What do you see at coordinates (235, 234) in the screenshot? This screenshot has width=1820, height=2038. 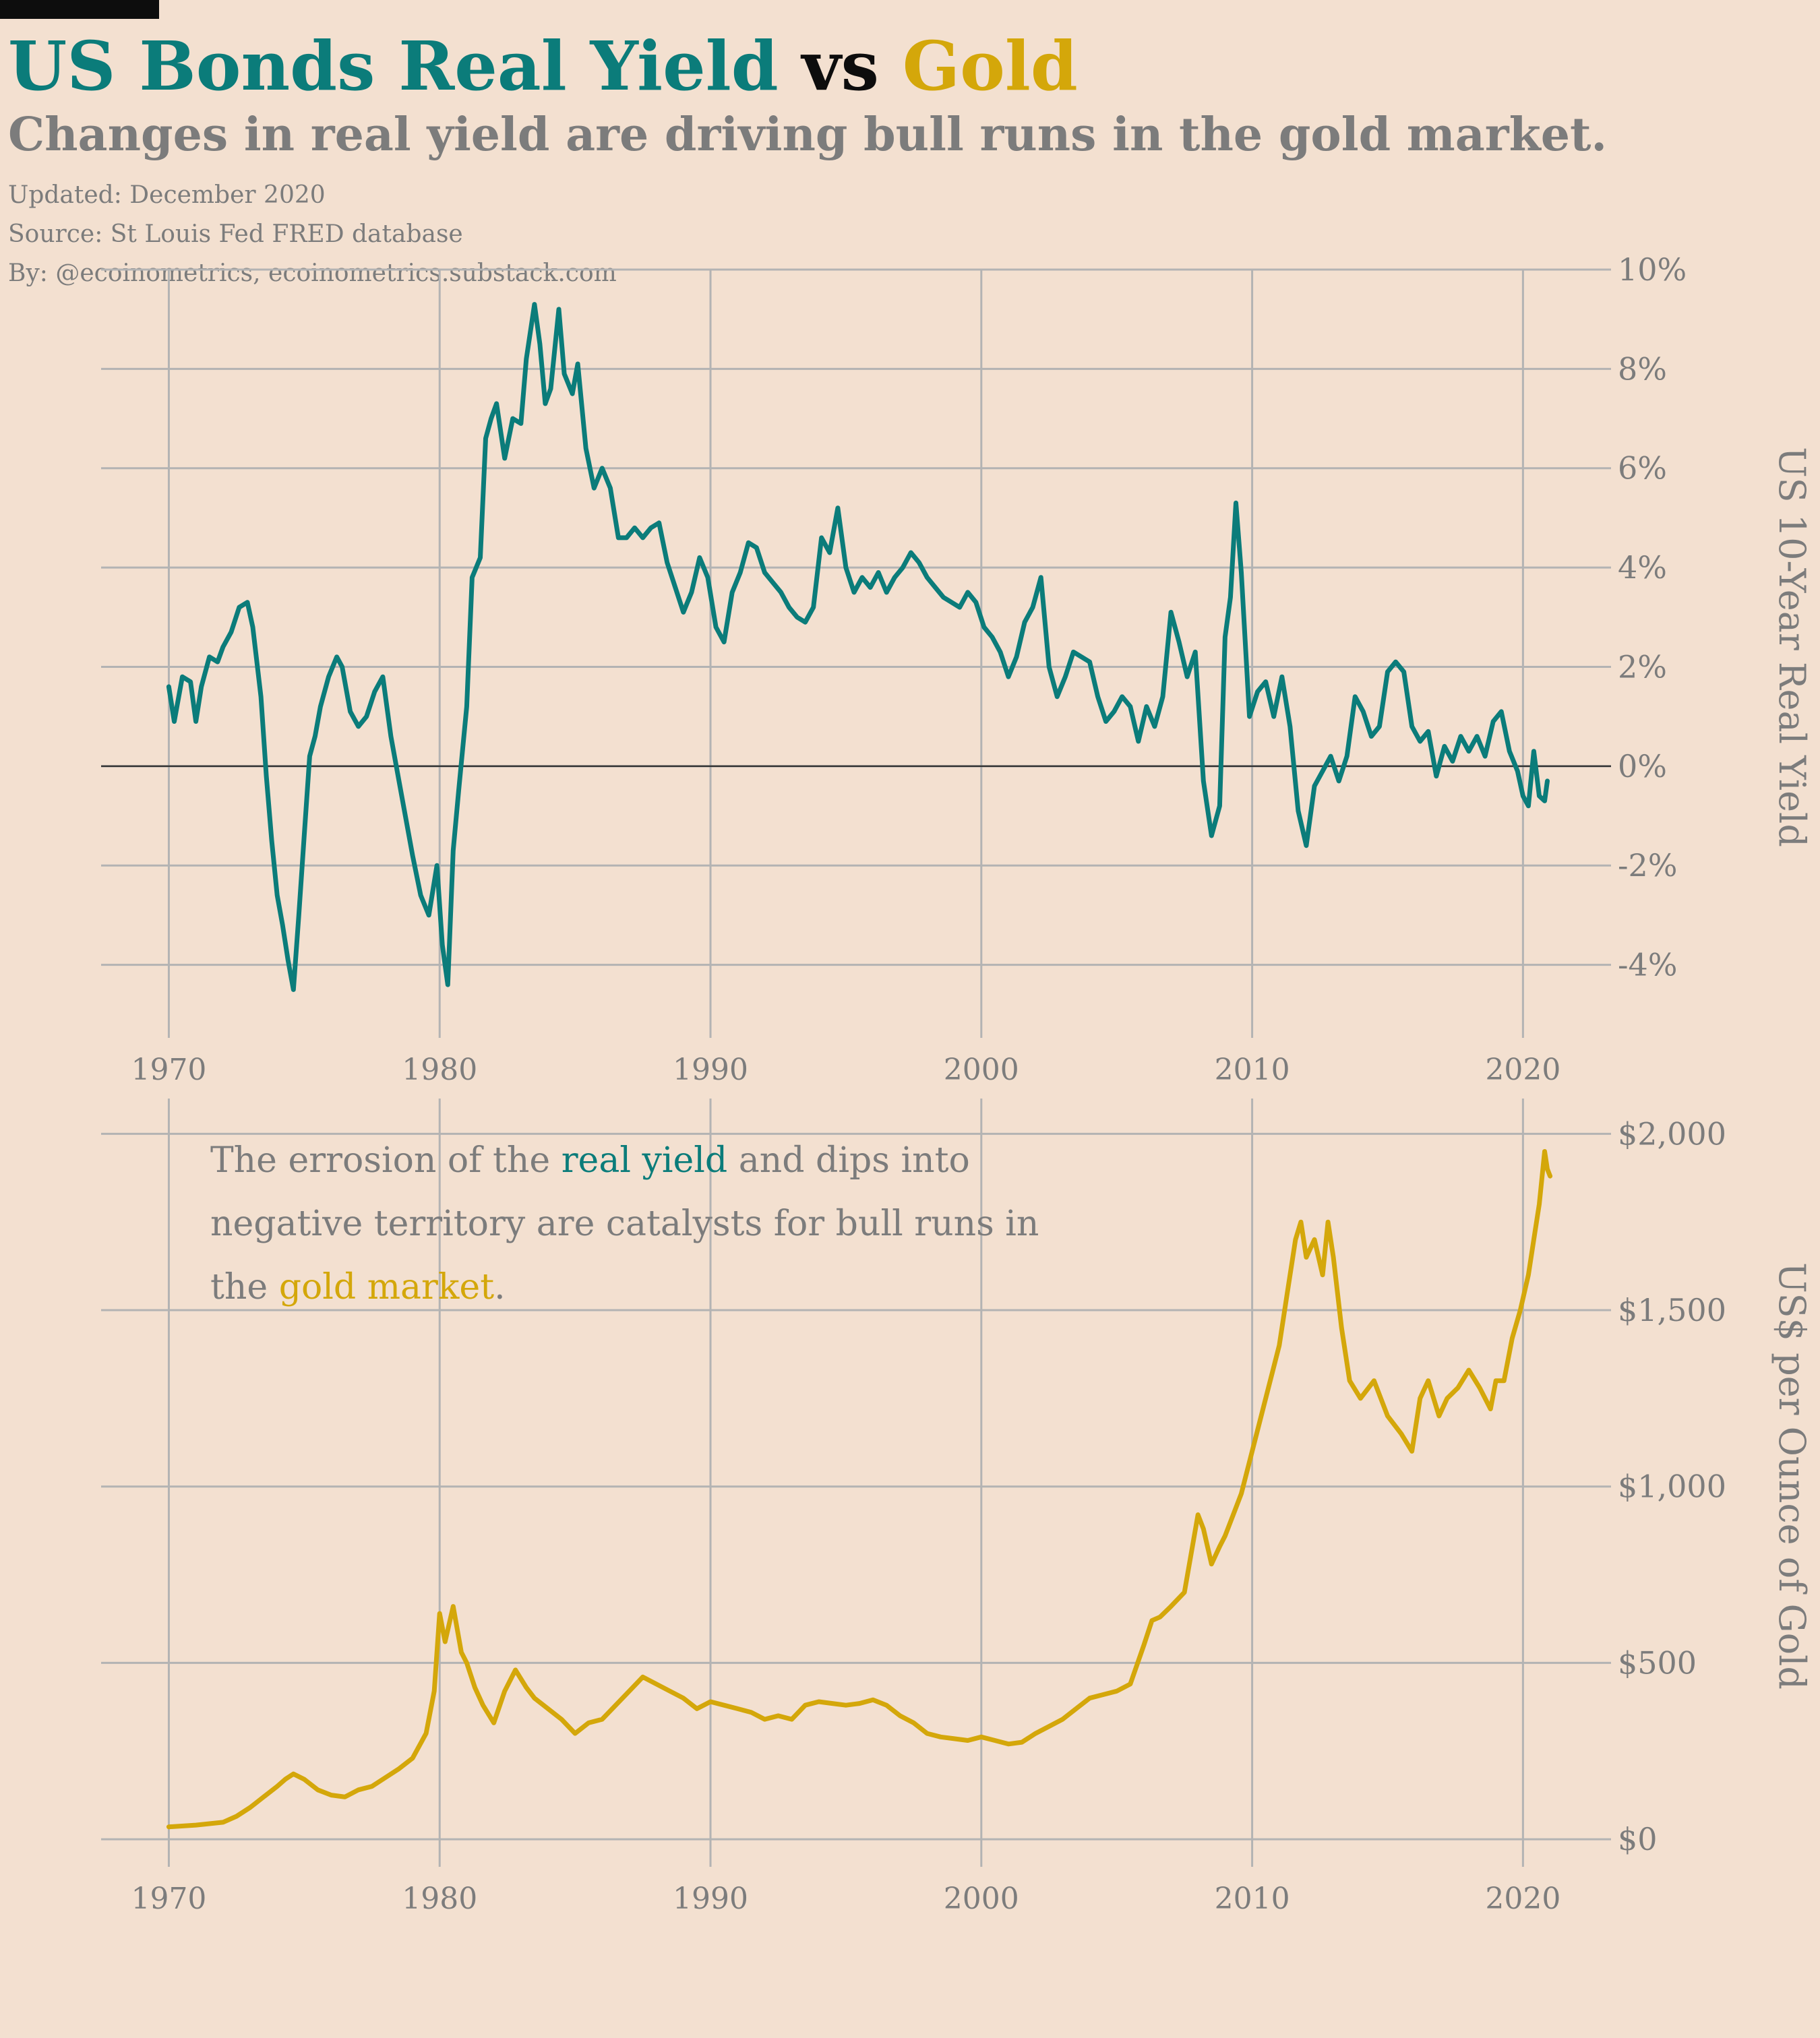 I see `source-note: Source: St Louis Fed FRED database` at bounding box center [235, 234].